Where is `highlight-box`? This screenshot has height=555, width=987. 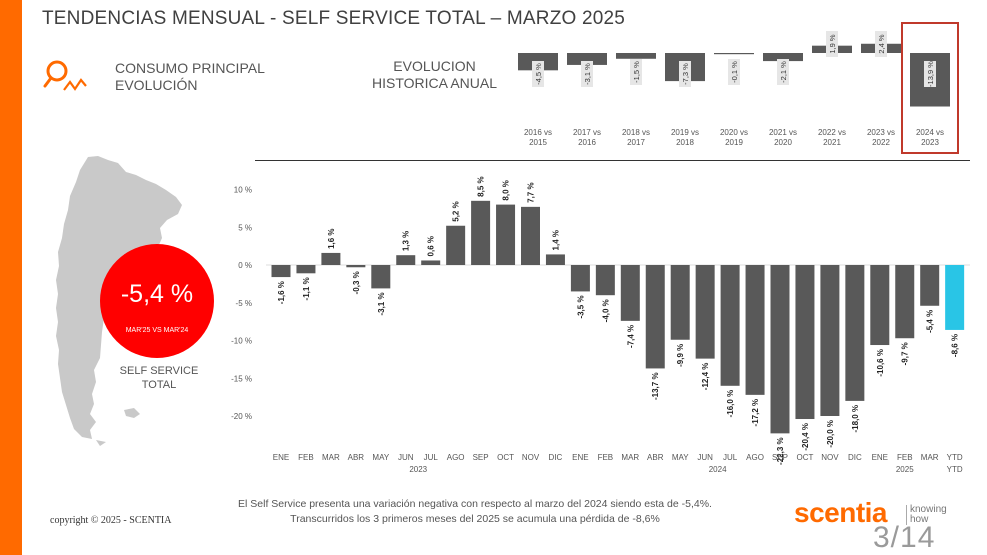
highlight-box is located at coordinates (930, 88).